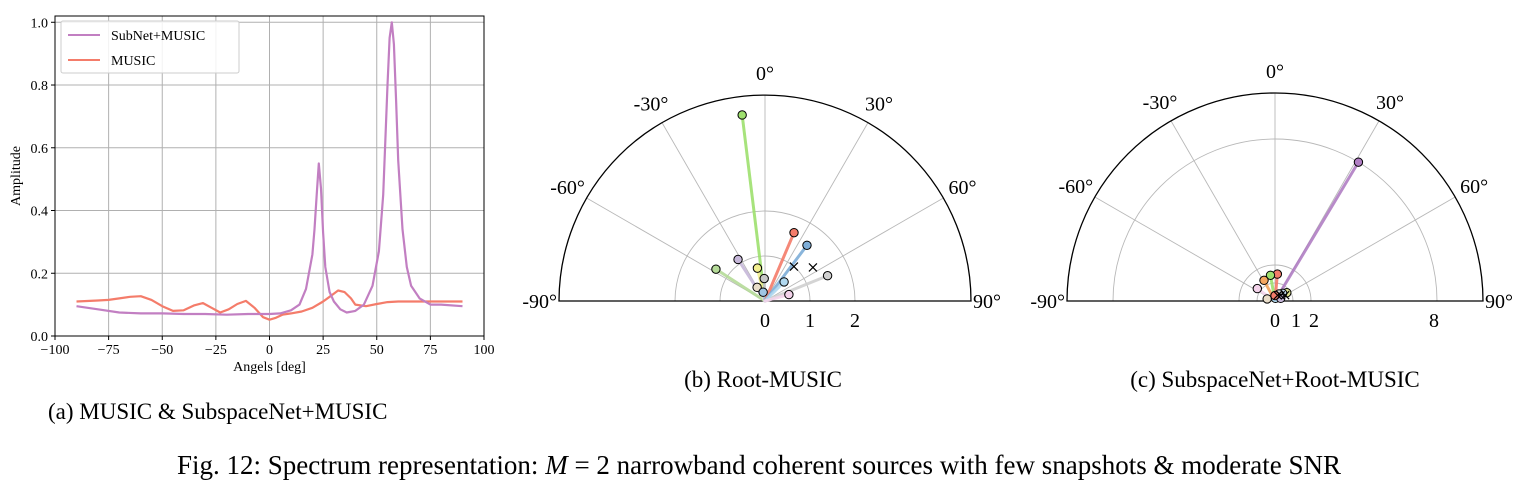 The height and width of the screenshot is (494, 1518). I want to click on legend-label-subnet-music: SubNet+MUSIC, so click(158, 36).